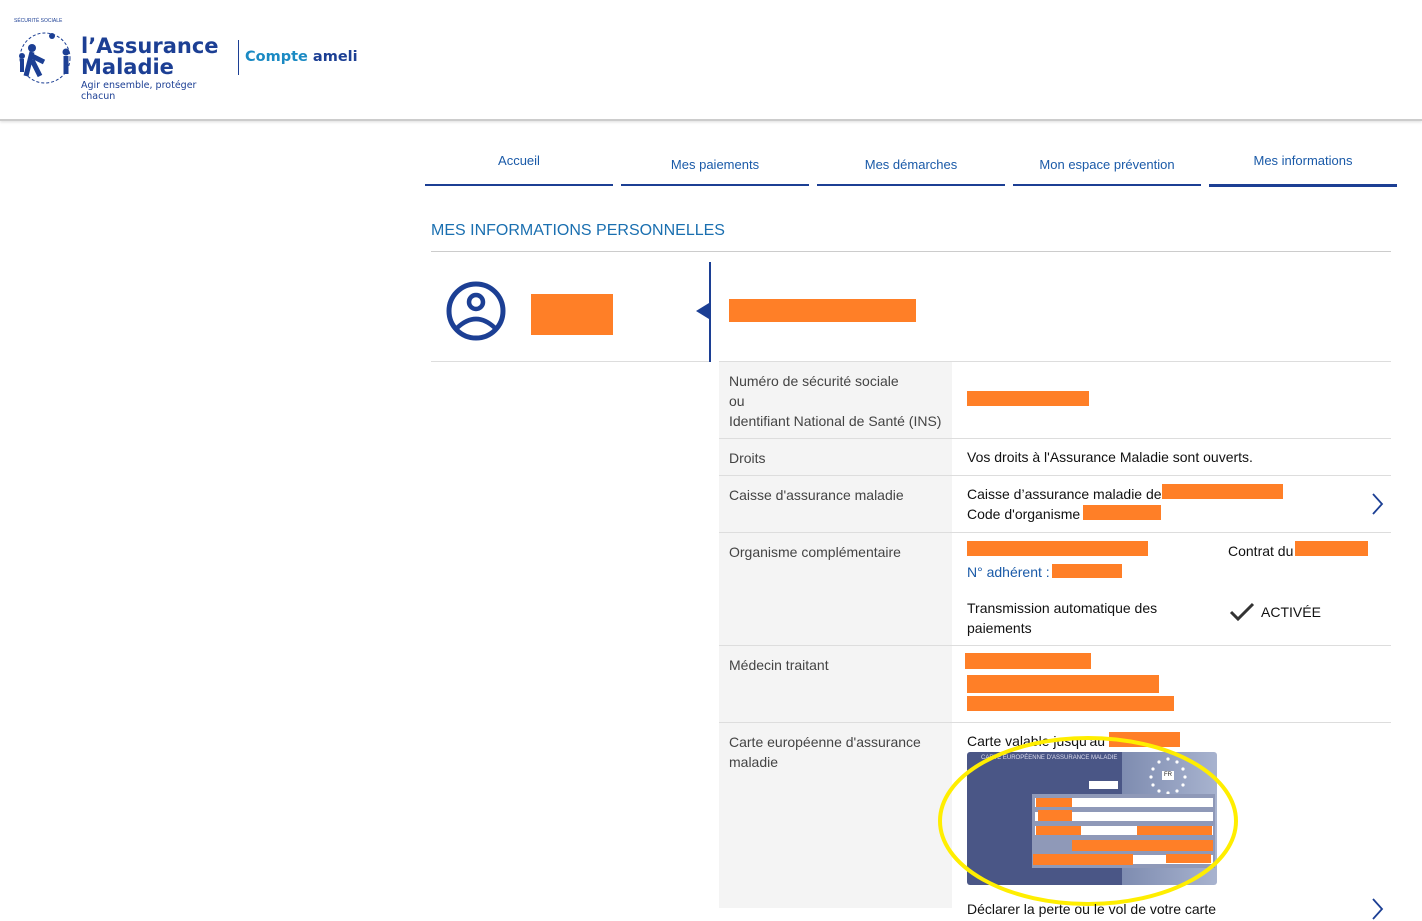  I want to click on row-medecin: Médecin traitant, so click(1055, 684).